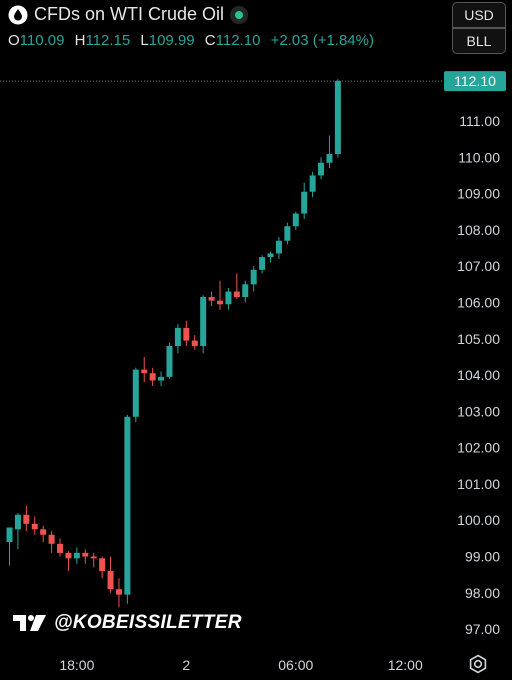  I want to click on y-tick-label: 104.00, so click(478, 375).